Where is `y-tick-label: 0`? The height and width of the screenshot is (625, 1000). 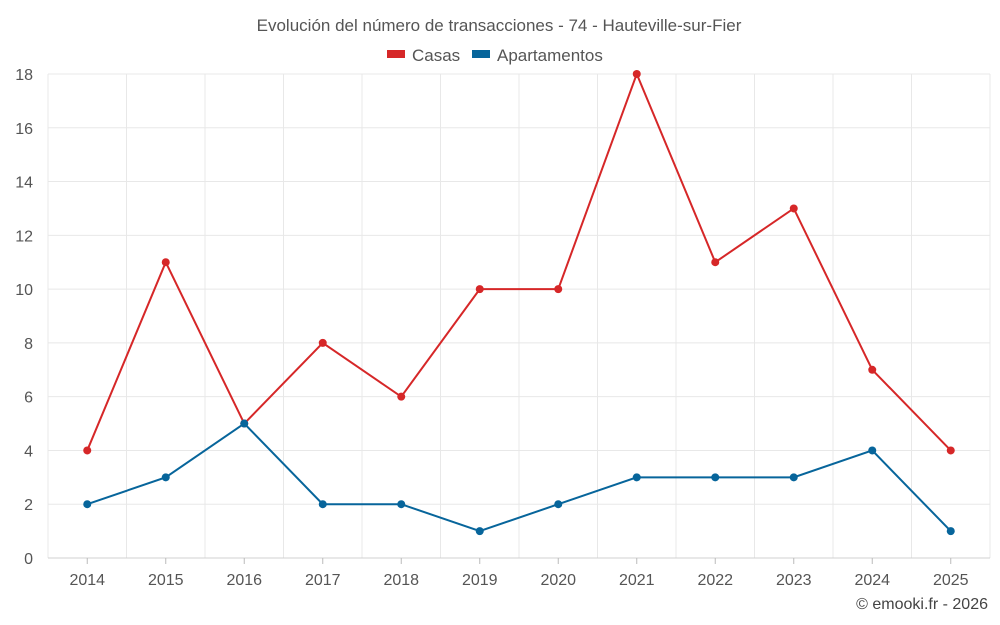 y-tick-label: 0 is located at coordinates (28, 559).